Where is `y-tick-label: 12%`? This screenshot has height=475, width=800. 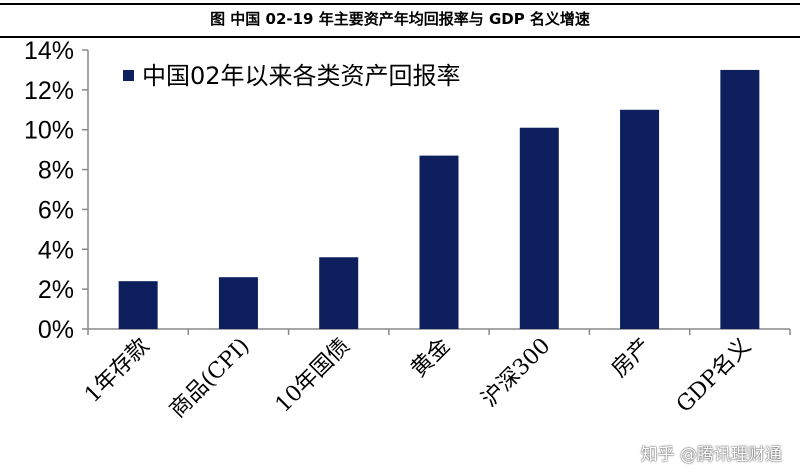 y-tick-label: 12% is located at coordinates (49, 91).